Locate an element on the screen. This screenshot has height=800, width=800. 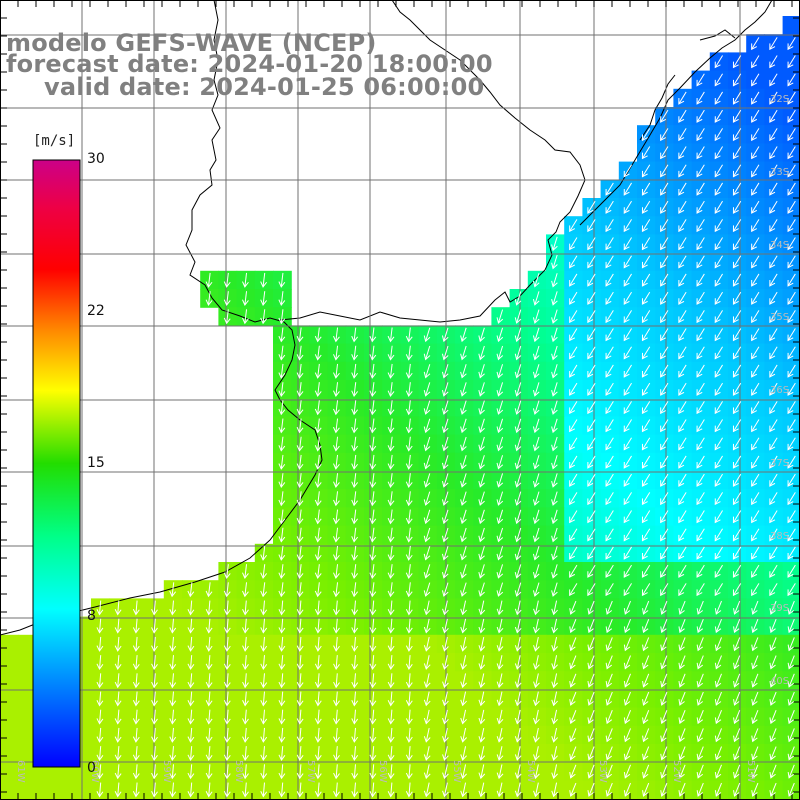
longitude-labels: 61W 60W 59W 58W 57W 56W 55W 54W 53W 52W 51W is located at coordinates (385, 771).